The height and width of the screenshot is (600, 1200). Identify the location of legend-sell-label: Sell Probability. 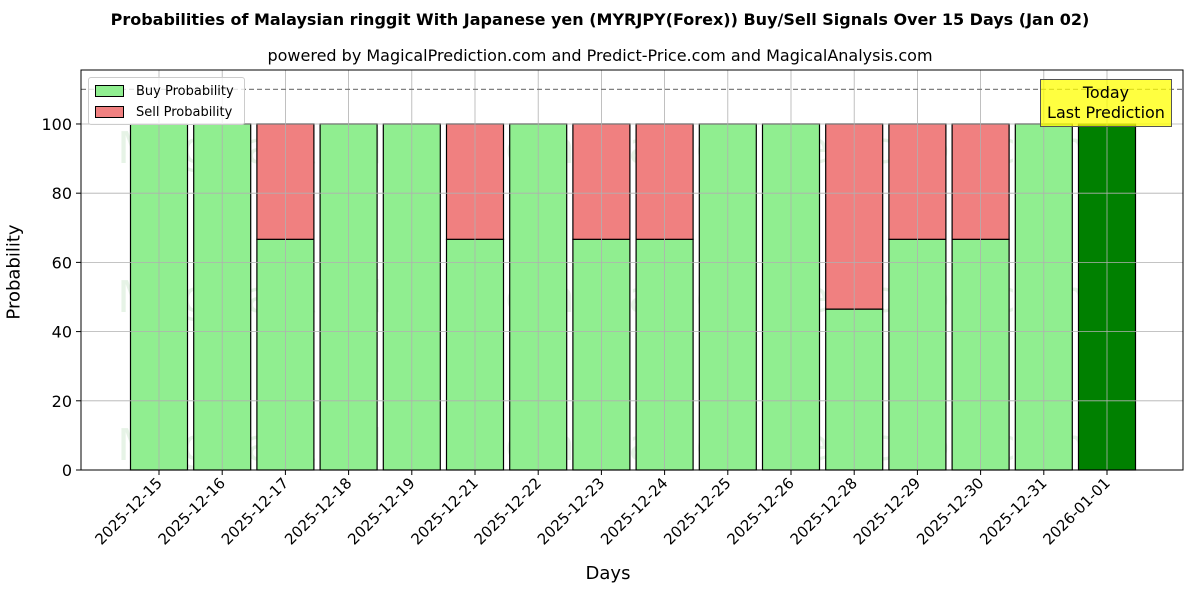
(184, 112).